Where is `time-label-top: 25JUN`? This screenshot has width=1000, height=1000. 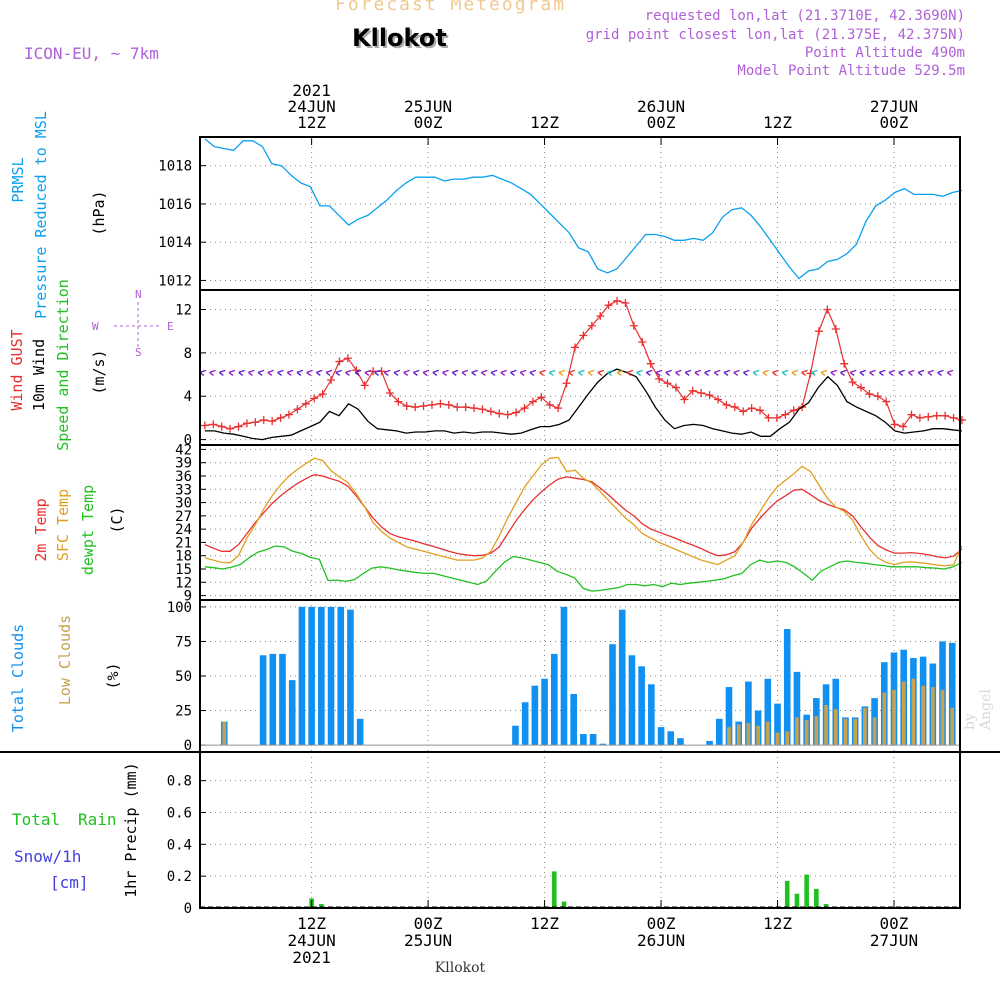 time-label-top: 25JUN is located at coordinates (428, 106).